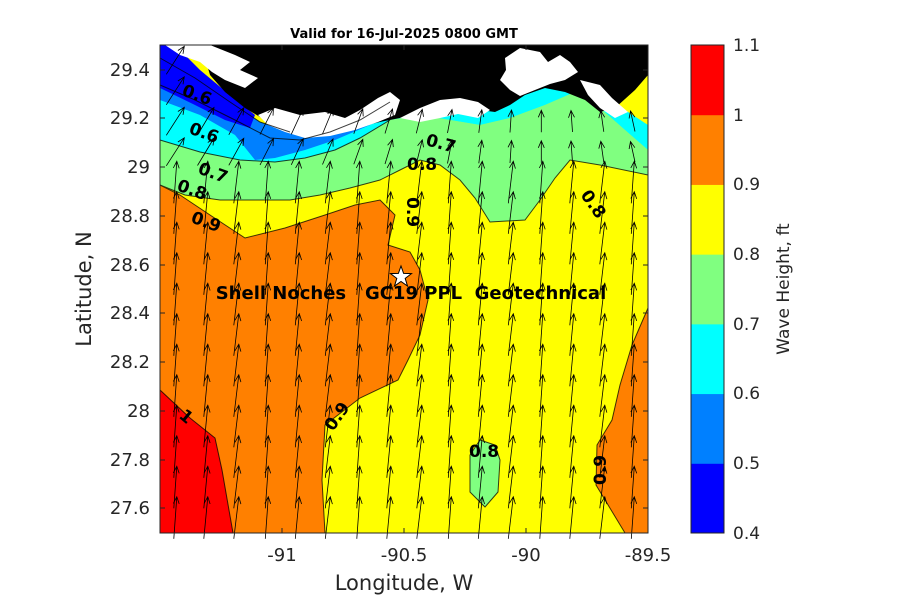  I want to click on marsh-area-delta, so click(539, 72).